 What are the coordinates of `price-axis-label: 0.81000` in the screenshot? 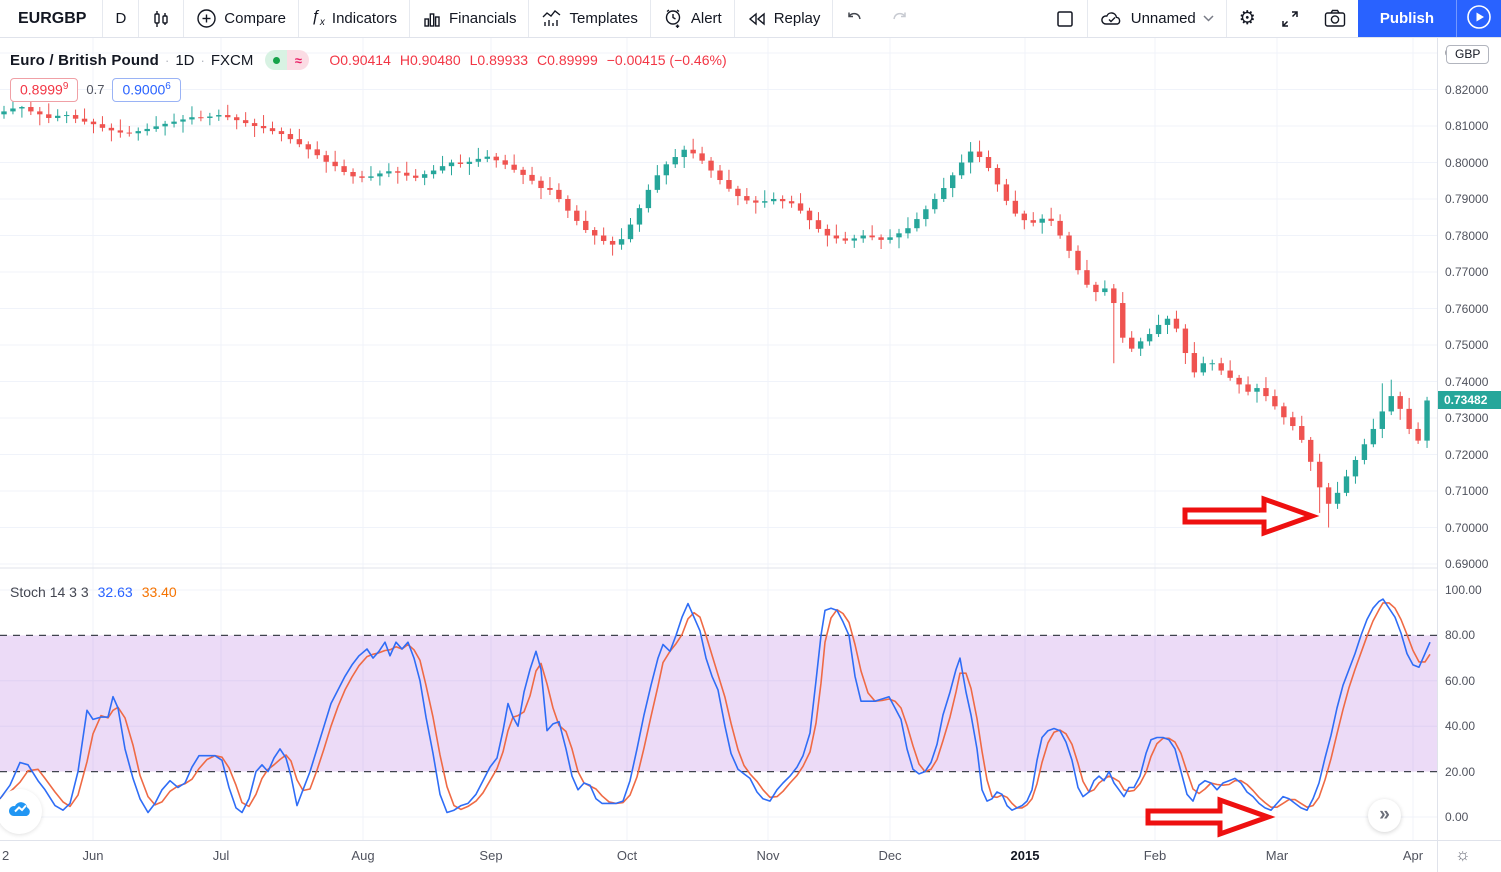 It's located at (1467, 126).